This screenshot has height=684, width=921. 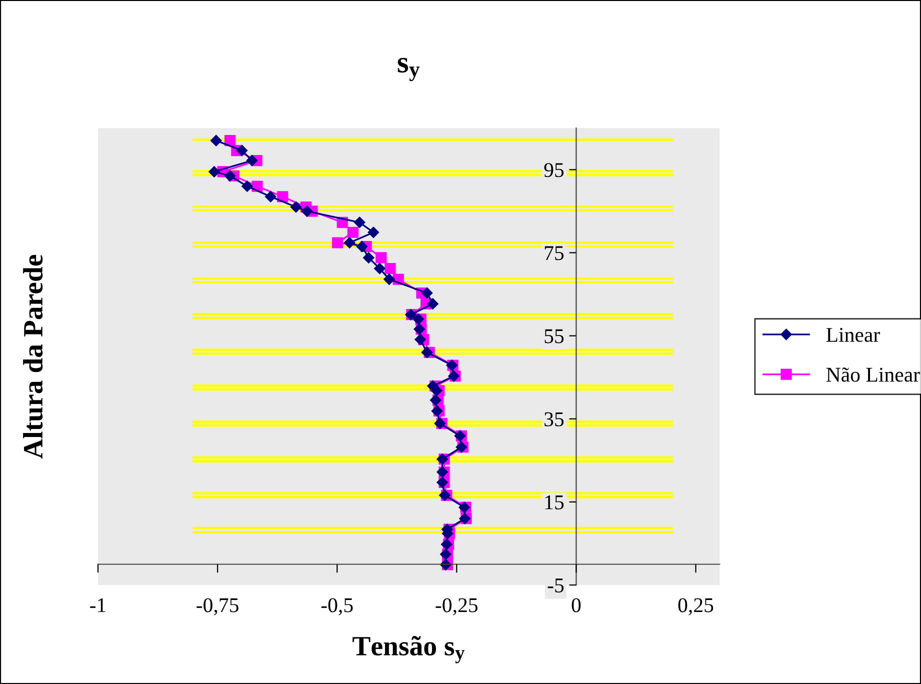 What do you see at coordinates (853, 335) in the screenshot?
I see `legend-label: Linear` at bounding box center [853, 335].